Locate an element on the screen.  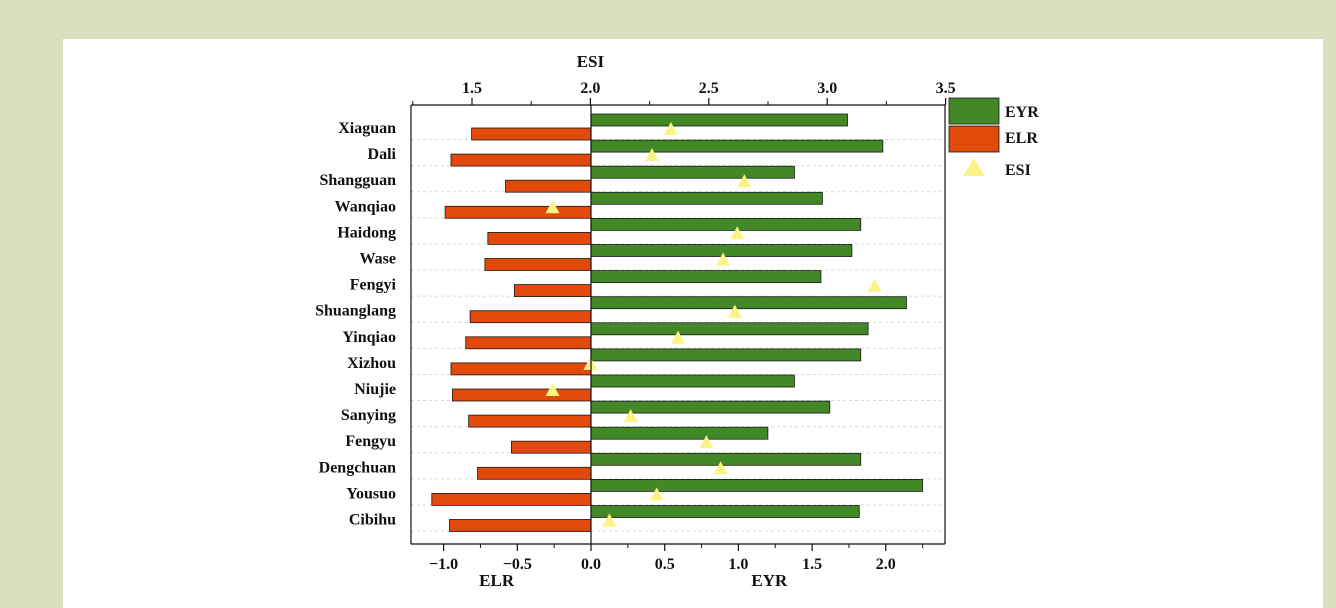
legend-label-eyr: EYR is located at coordinates (1022, 112).